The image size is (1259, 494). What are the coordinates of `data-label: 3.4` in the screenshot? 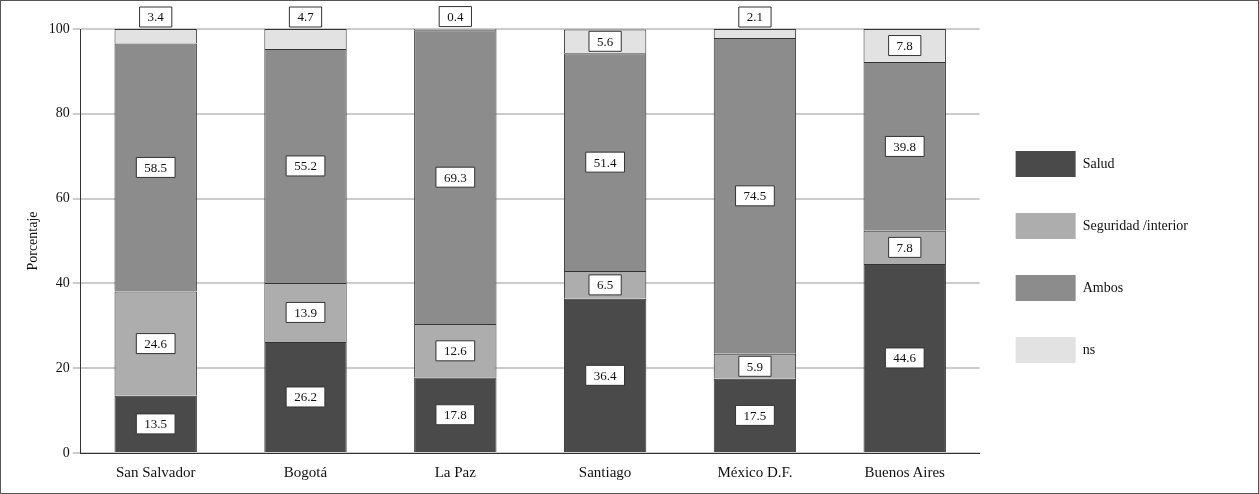 It's located at (156, 17).